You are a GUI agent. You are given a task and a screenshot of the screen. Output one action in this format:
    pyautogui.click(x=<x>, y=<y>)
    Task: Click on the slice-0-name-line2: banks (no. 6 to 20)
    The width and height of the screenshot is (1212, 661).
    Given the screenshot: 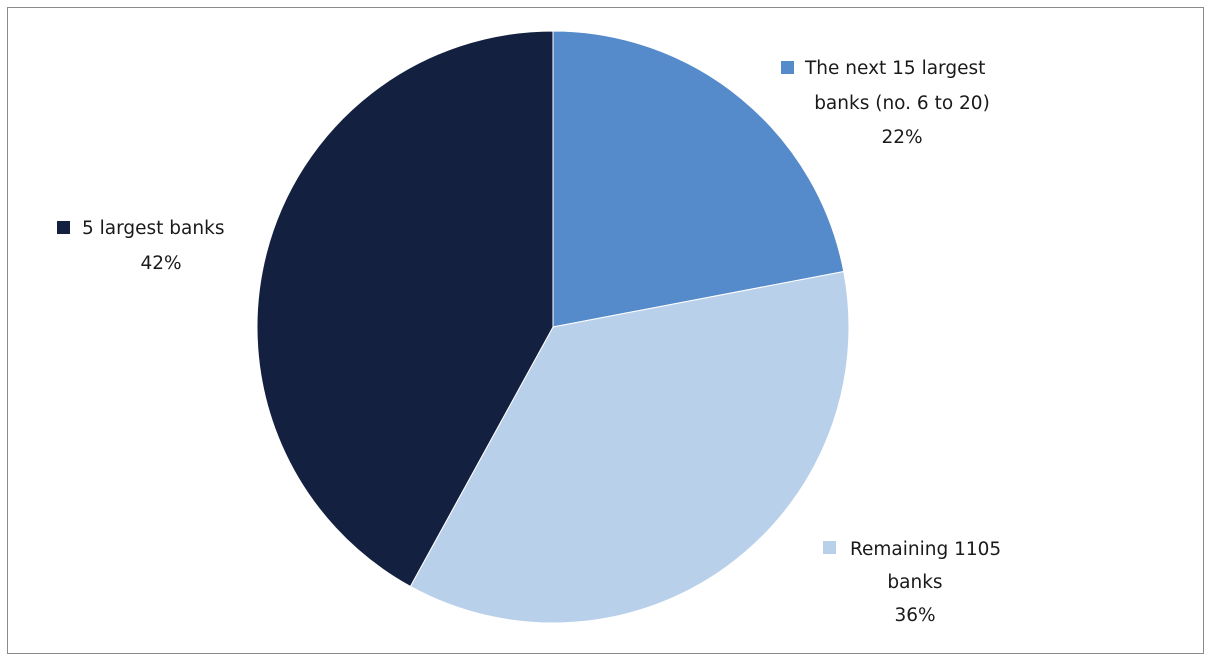 What is the action you would take?
    pyautogui.click(x=902, y=103)
    